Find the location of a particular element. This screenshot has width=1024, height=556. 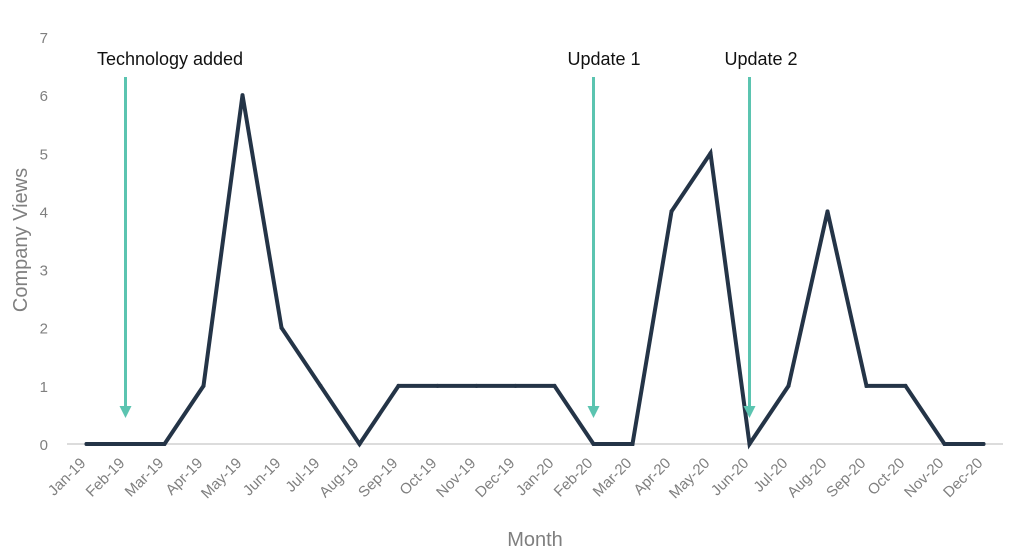

annotation-label: Technology added is located at coordinates (170, 59).